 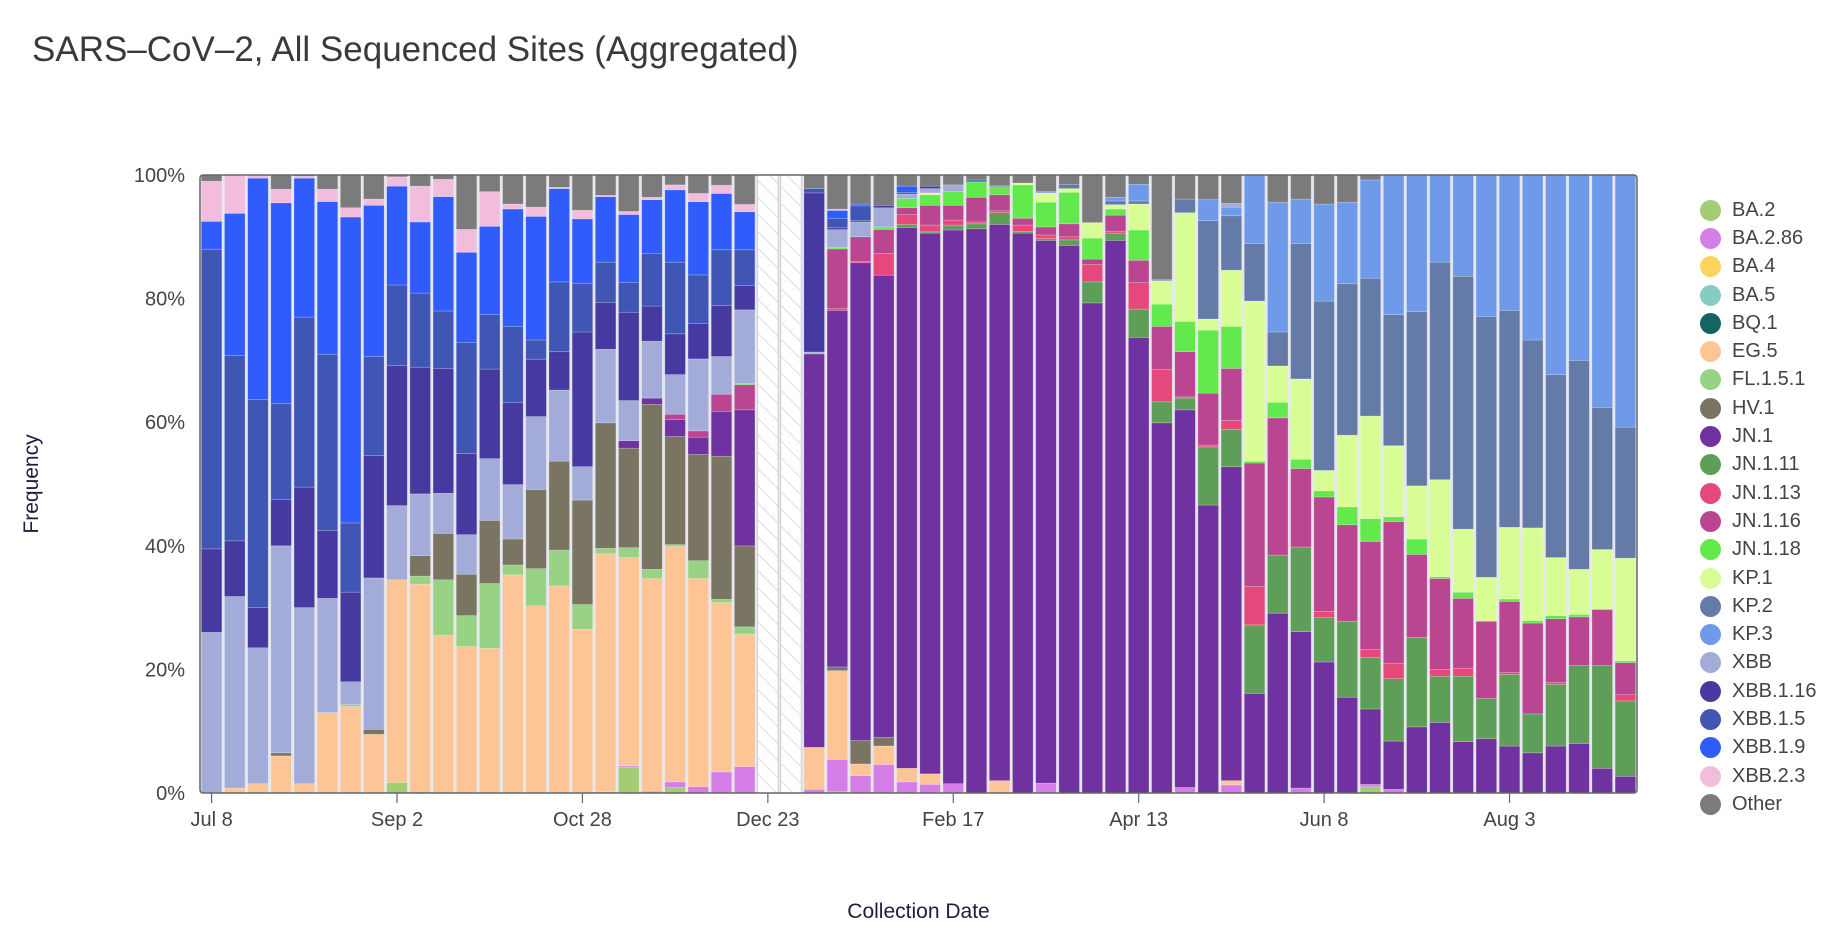 What do you see at coordinates (1758, 748) in the screenshot?
I see `legend-item: XBB.1.9` at bounding box center [1758, 748].